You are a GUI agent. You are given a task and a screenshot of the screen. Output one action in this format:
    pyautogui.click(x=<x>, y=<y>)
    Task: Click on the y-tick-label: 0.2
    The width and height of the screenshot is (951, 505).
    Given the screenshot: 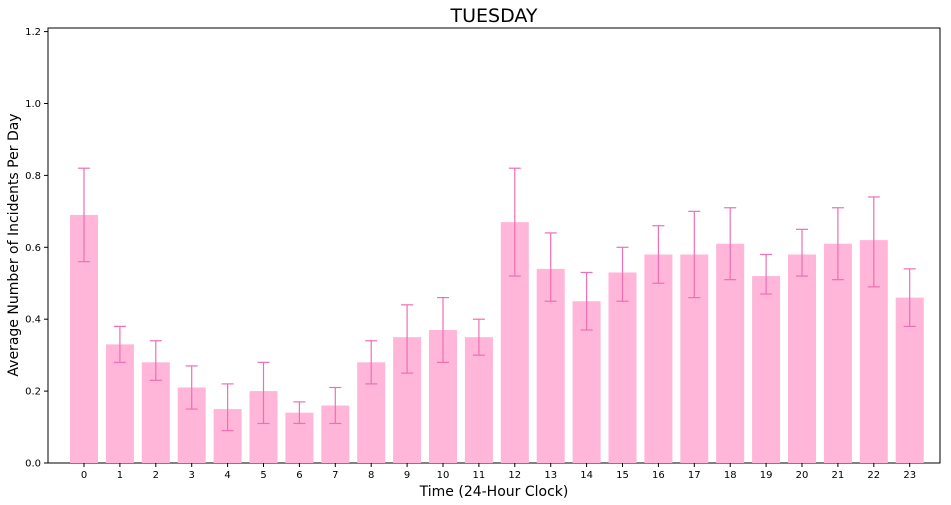 What is the action you would take?
    pyautogui.click(x=33, y=392)
    